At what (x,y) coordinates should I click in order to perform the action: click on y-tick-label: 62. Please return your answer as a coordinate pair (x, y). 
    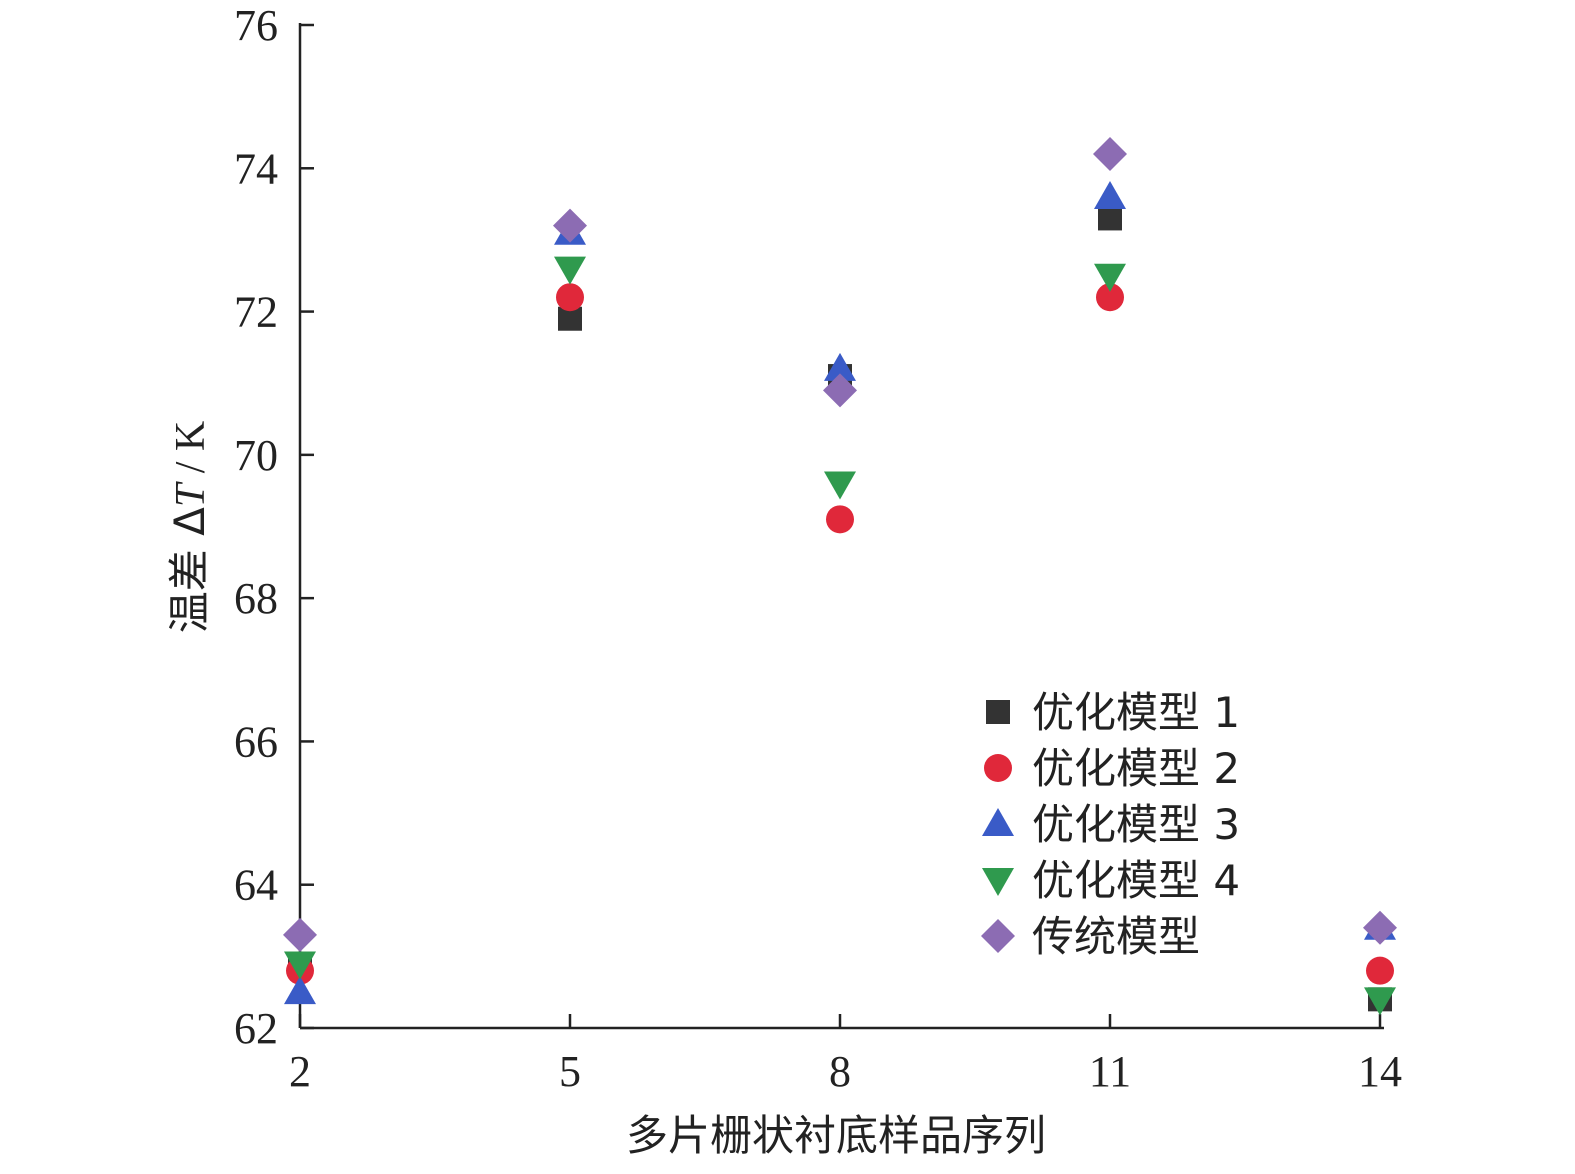
    Looking at the image, I should click on (256, 1028).